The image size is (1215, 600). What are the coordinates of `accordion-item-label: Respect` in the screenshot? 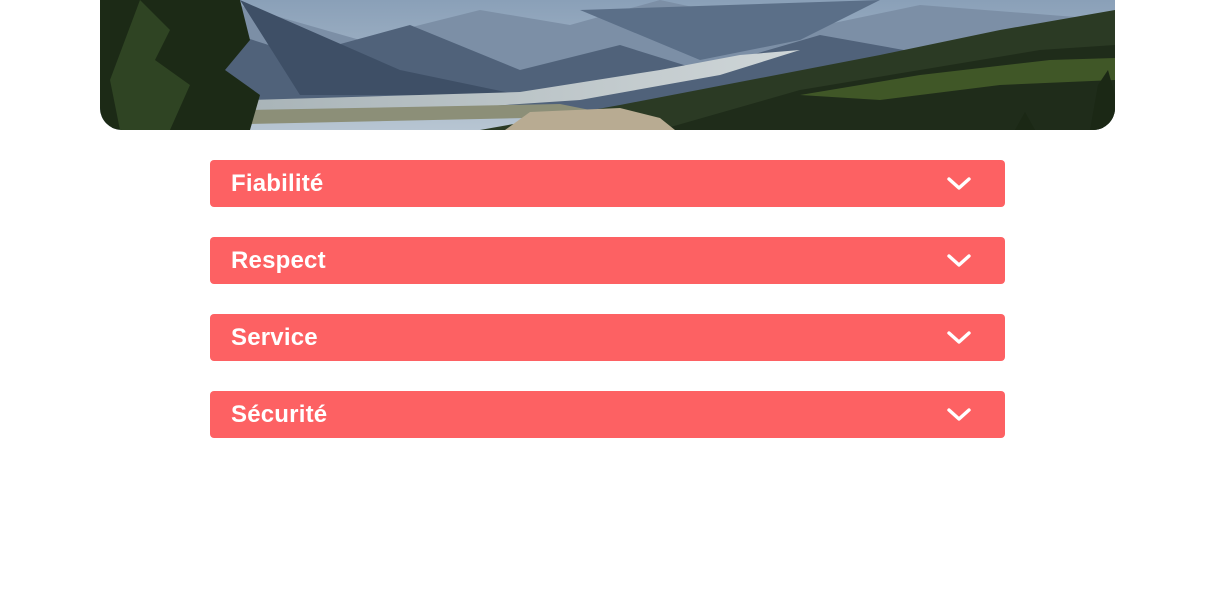 It's located at (278, 260).